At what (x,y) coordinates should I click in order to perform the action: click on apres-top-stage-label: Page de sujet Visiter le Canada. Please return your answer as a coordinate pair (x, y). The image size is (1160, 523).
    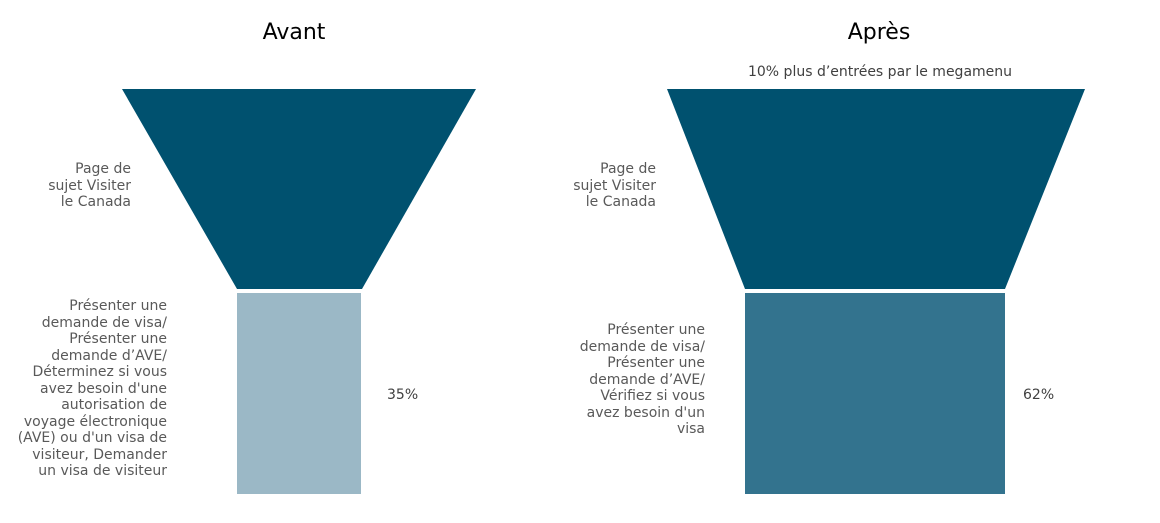
    Looking at the image, I should click on (614, 185).